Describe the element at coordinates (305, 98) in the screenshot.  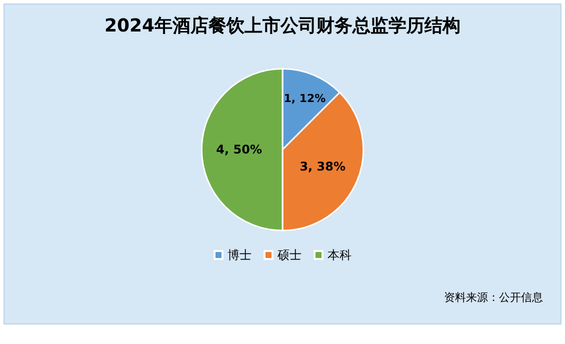
I see `data-label: 1, 12%` at that location.